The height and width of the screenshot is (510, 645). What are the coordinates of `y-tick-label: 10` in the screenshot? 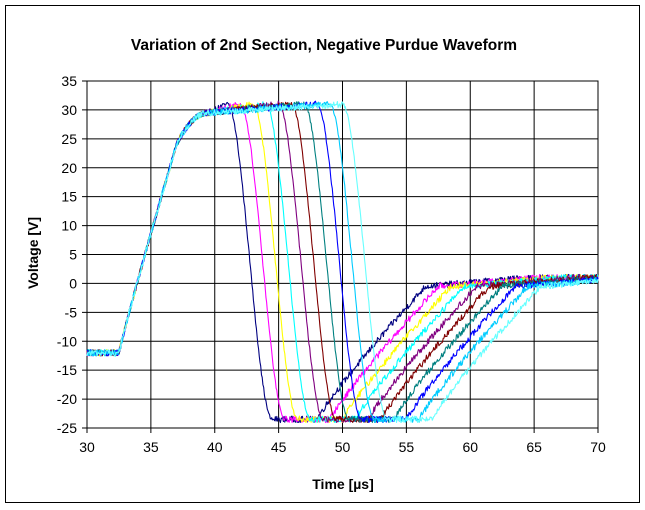 It's located at (69, 226).